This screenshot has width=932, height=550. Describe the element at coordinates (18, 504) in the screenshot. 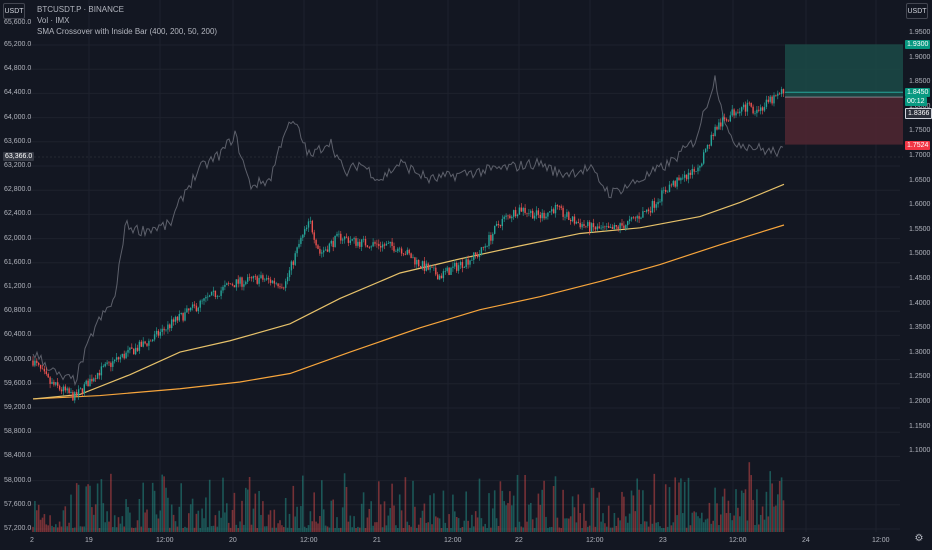

I see `left-axis-tick-label: 57,600.0` at that location.